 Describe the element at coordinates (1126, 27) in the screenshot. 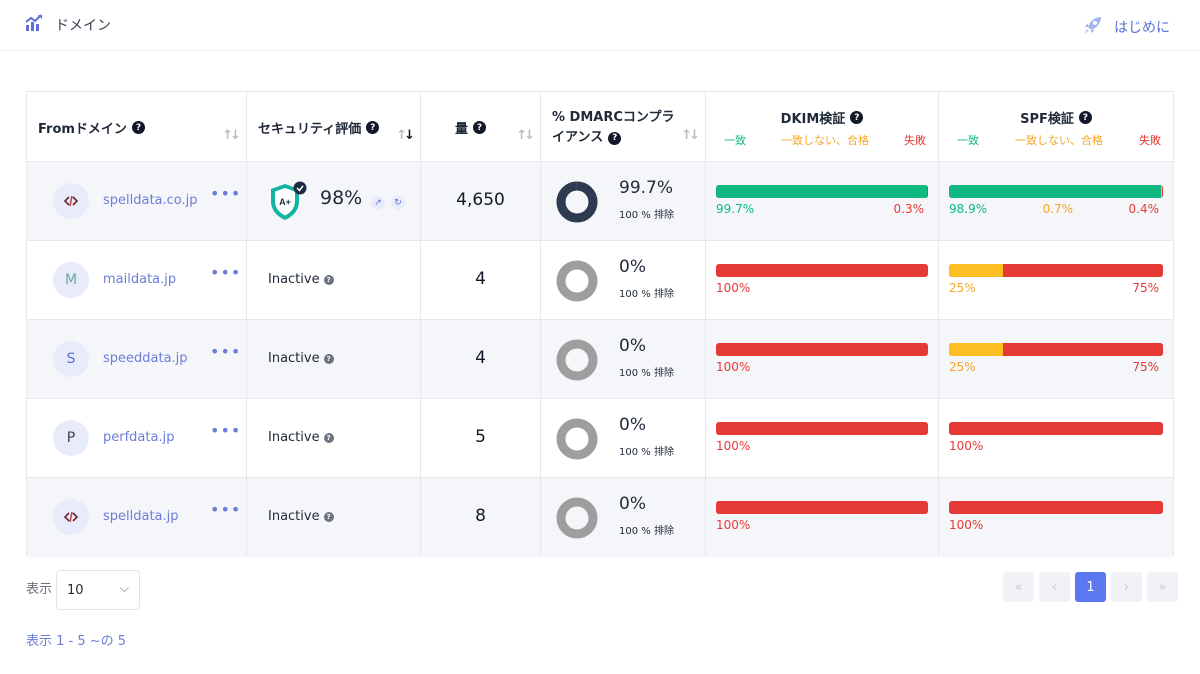

I see `getting-started-button: はじめに` at that location.